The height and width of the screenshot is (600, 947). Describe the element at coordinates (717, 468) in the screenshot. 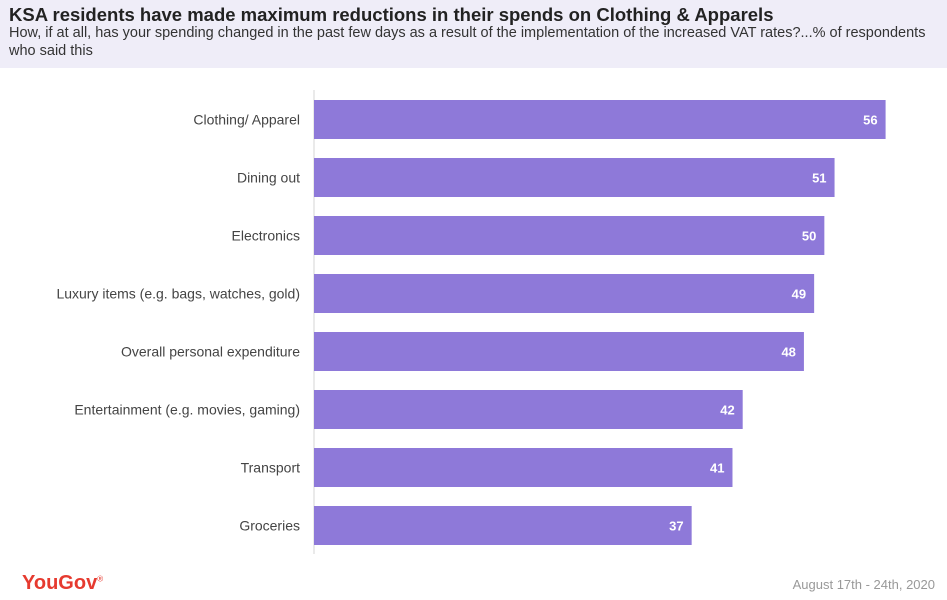

I see `data-label: 41` at that location.